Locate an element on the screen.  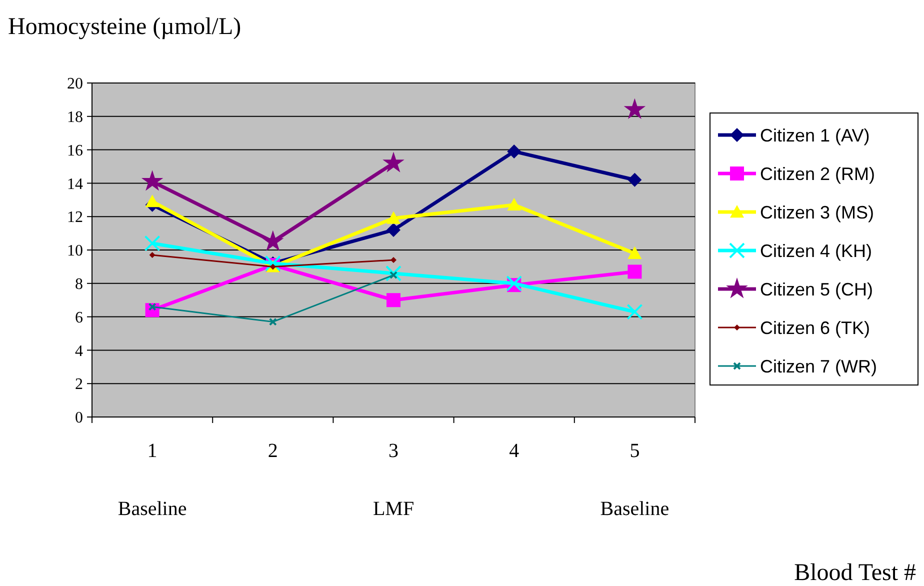
text: Blood Test # is located at coordinates (855, 573).